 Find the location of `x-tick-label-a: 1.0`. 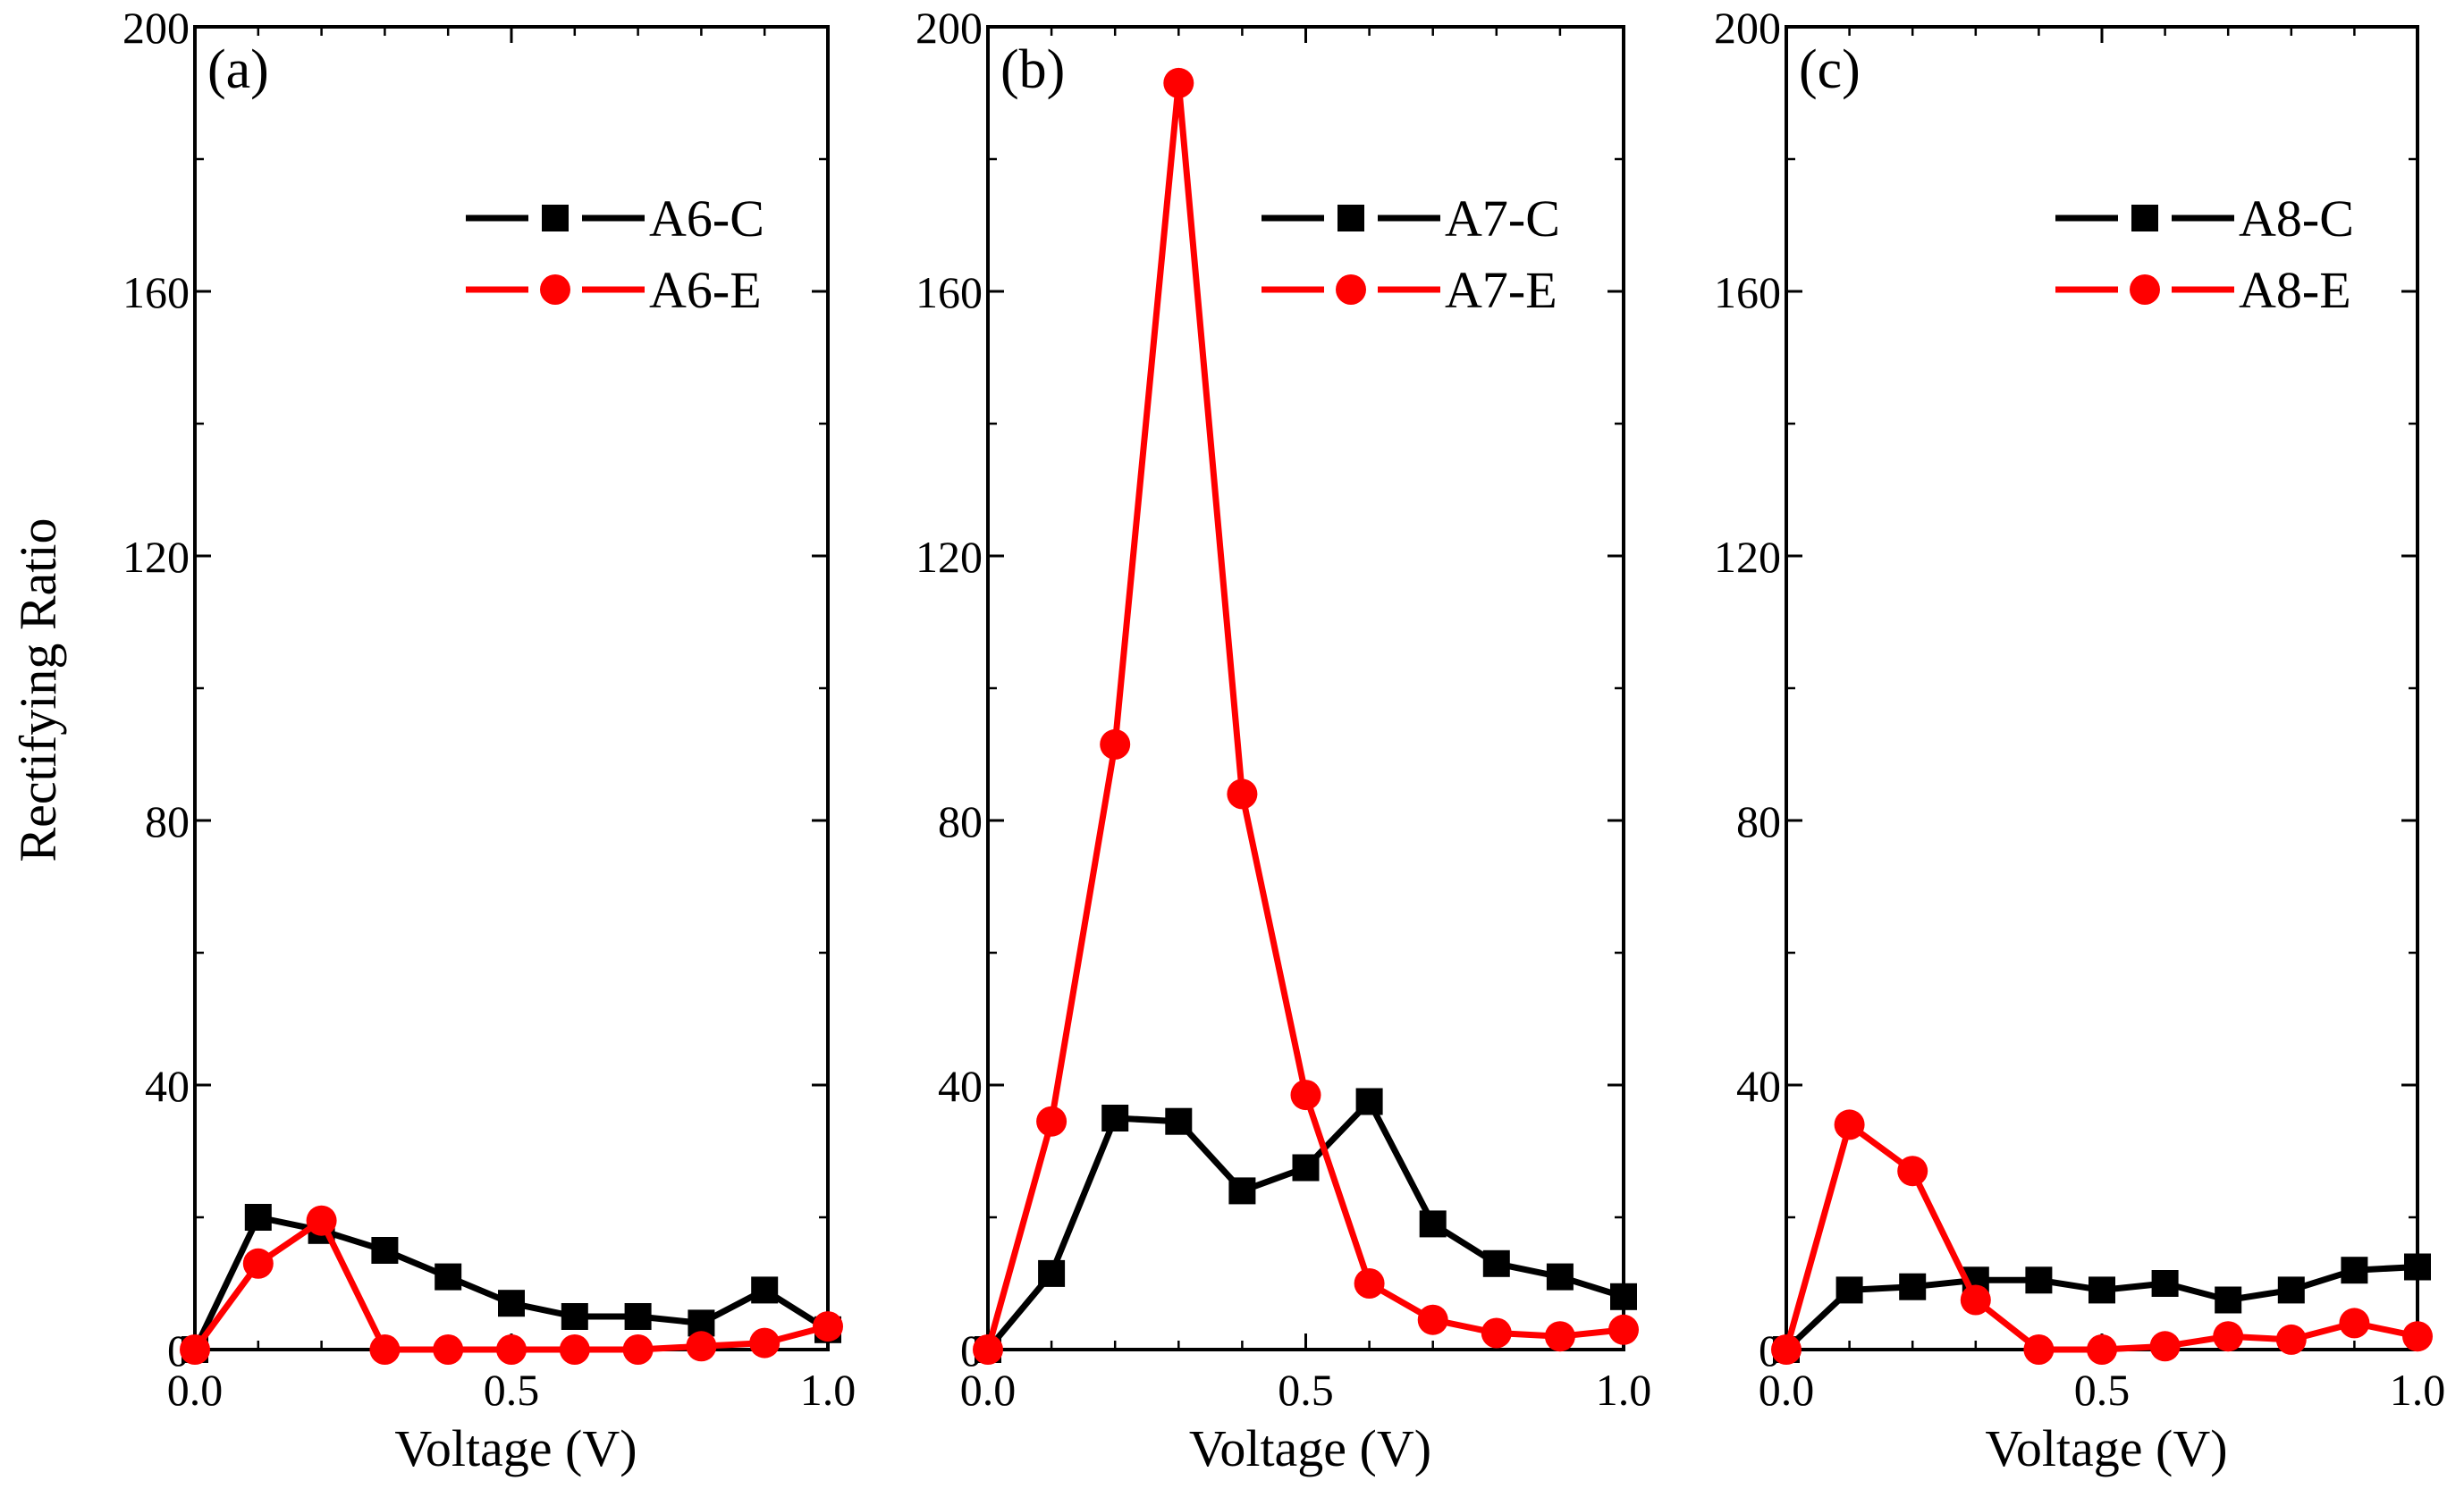

x-tick-label-a: 1.0 is located at coordinates (828, 1390).